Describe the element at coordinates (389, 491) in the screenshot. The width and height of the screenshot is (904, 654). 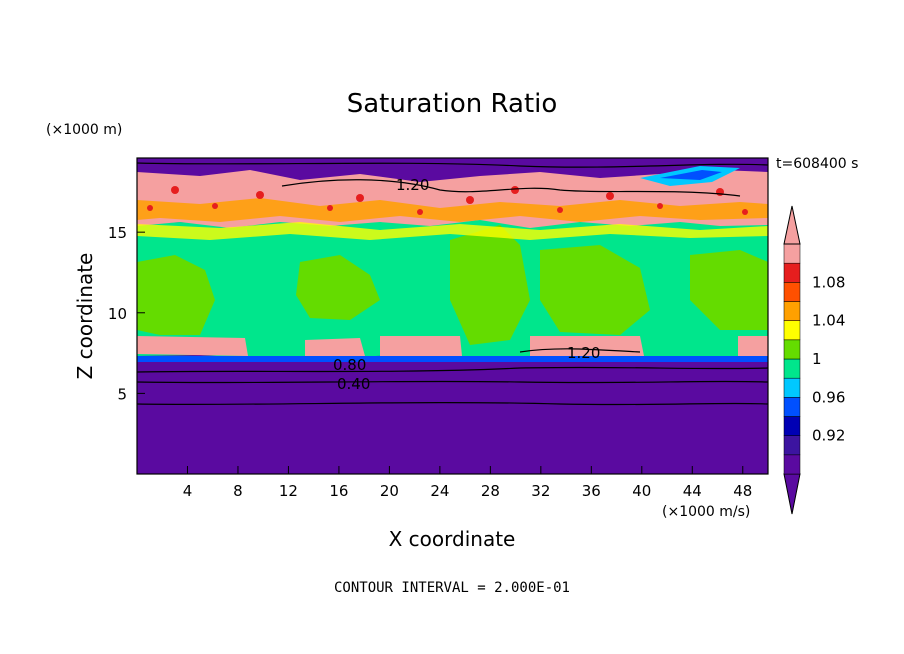
I see `x-tick-label: 20` at that location.